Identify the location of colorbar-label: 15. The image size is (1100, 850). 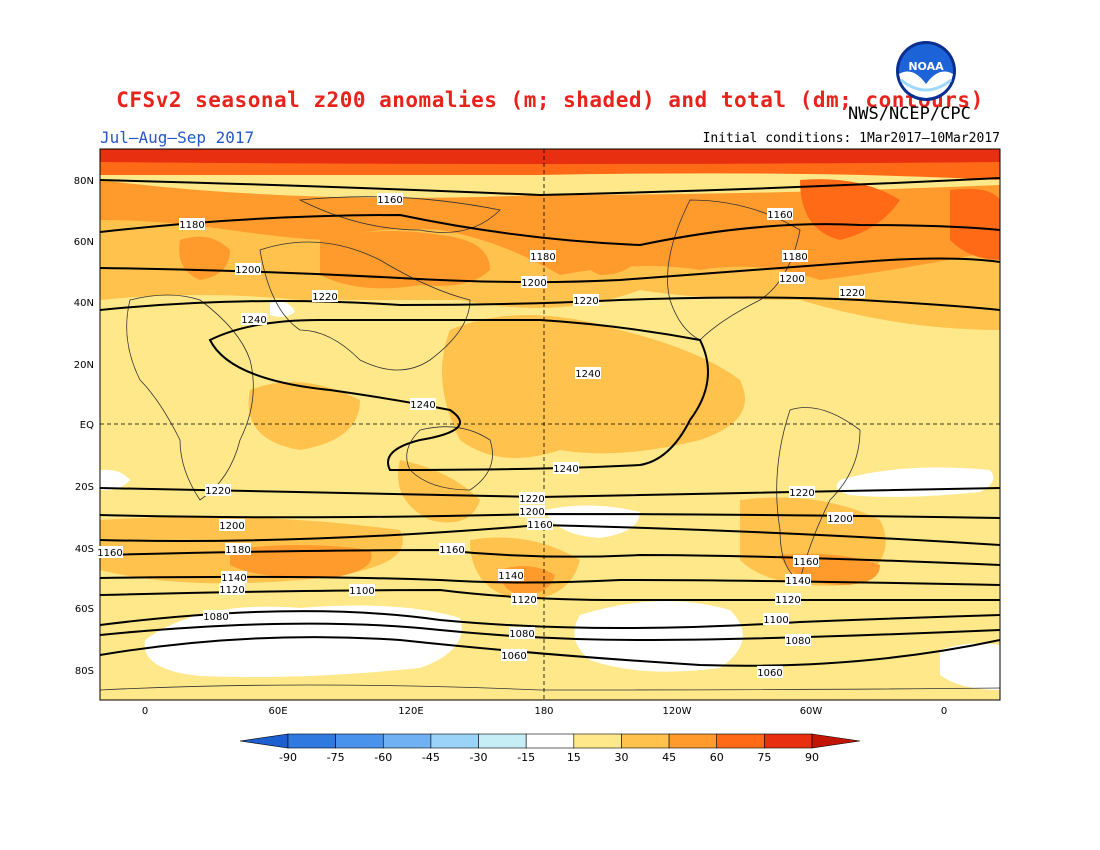
(574, 757).